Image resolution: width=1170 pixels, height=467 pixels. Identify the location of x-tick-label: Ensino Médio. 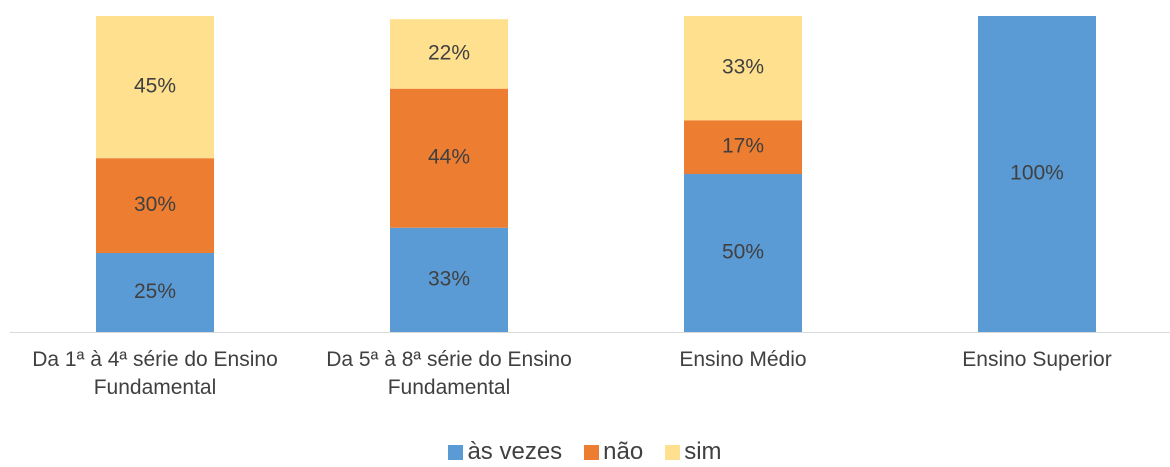
(743, 359).